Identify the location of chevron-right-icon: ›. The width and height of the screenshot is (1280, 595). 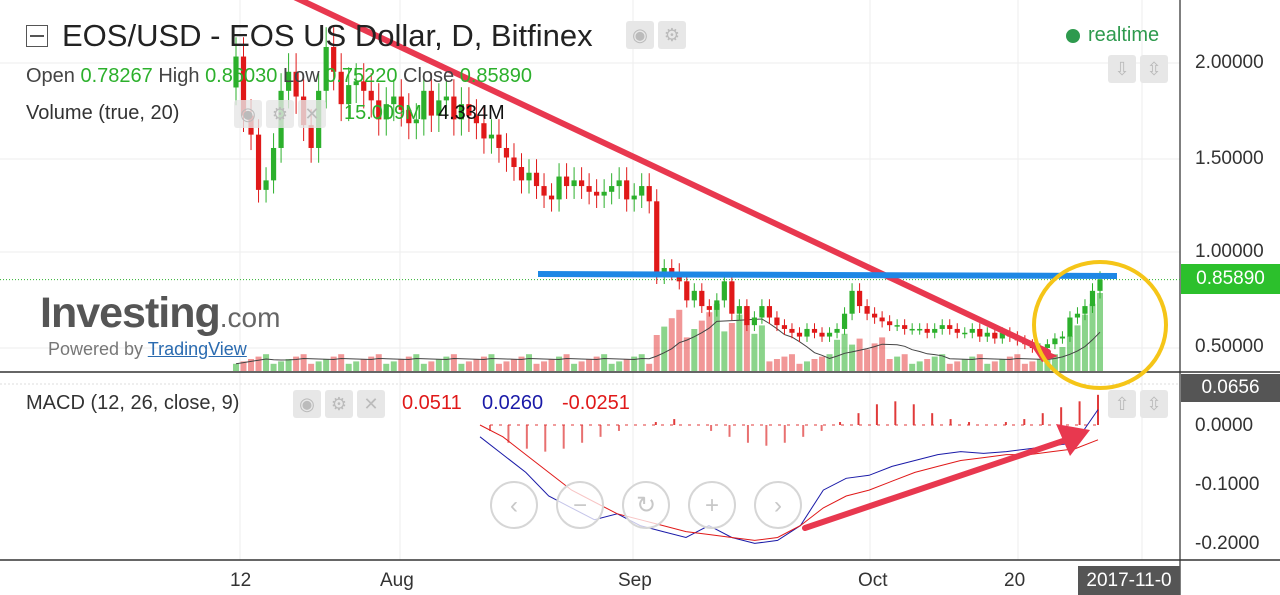
(778, 505).